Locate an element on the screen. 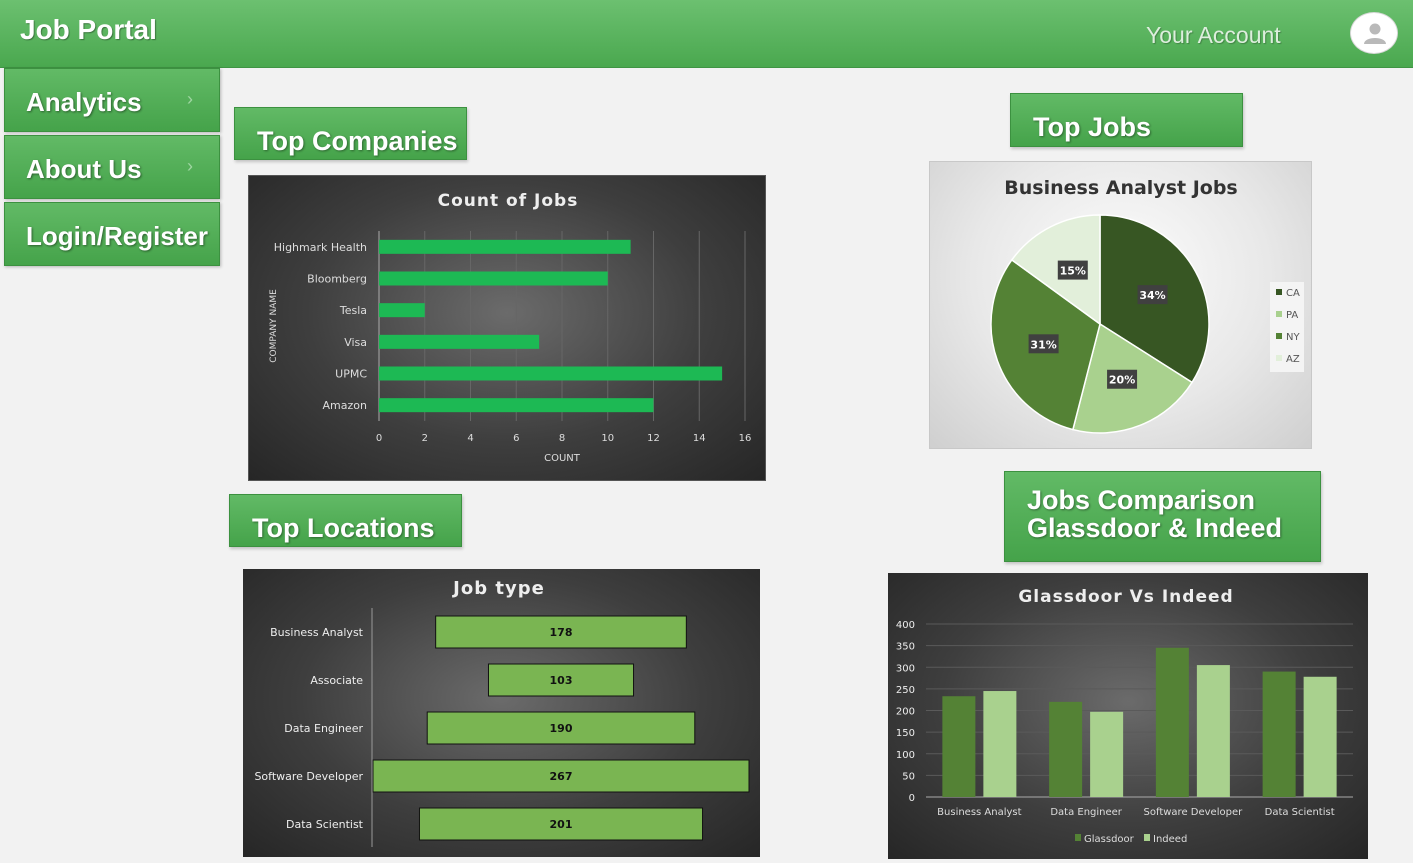  x-tick-label: 2 is located at coordinates (425, 438).